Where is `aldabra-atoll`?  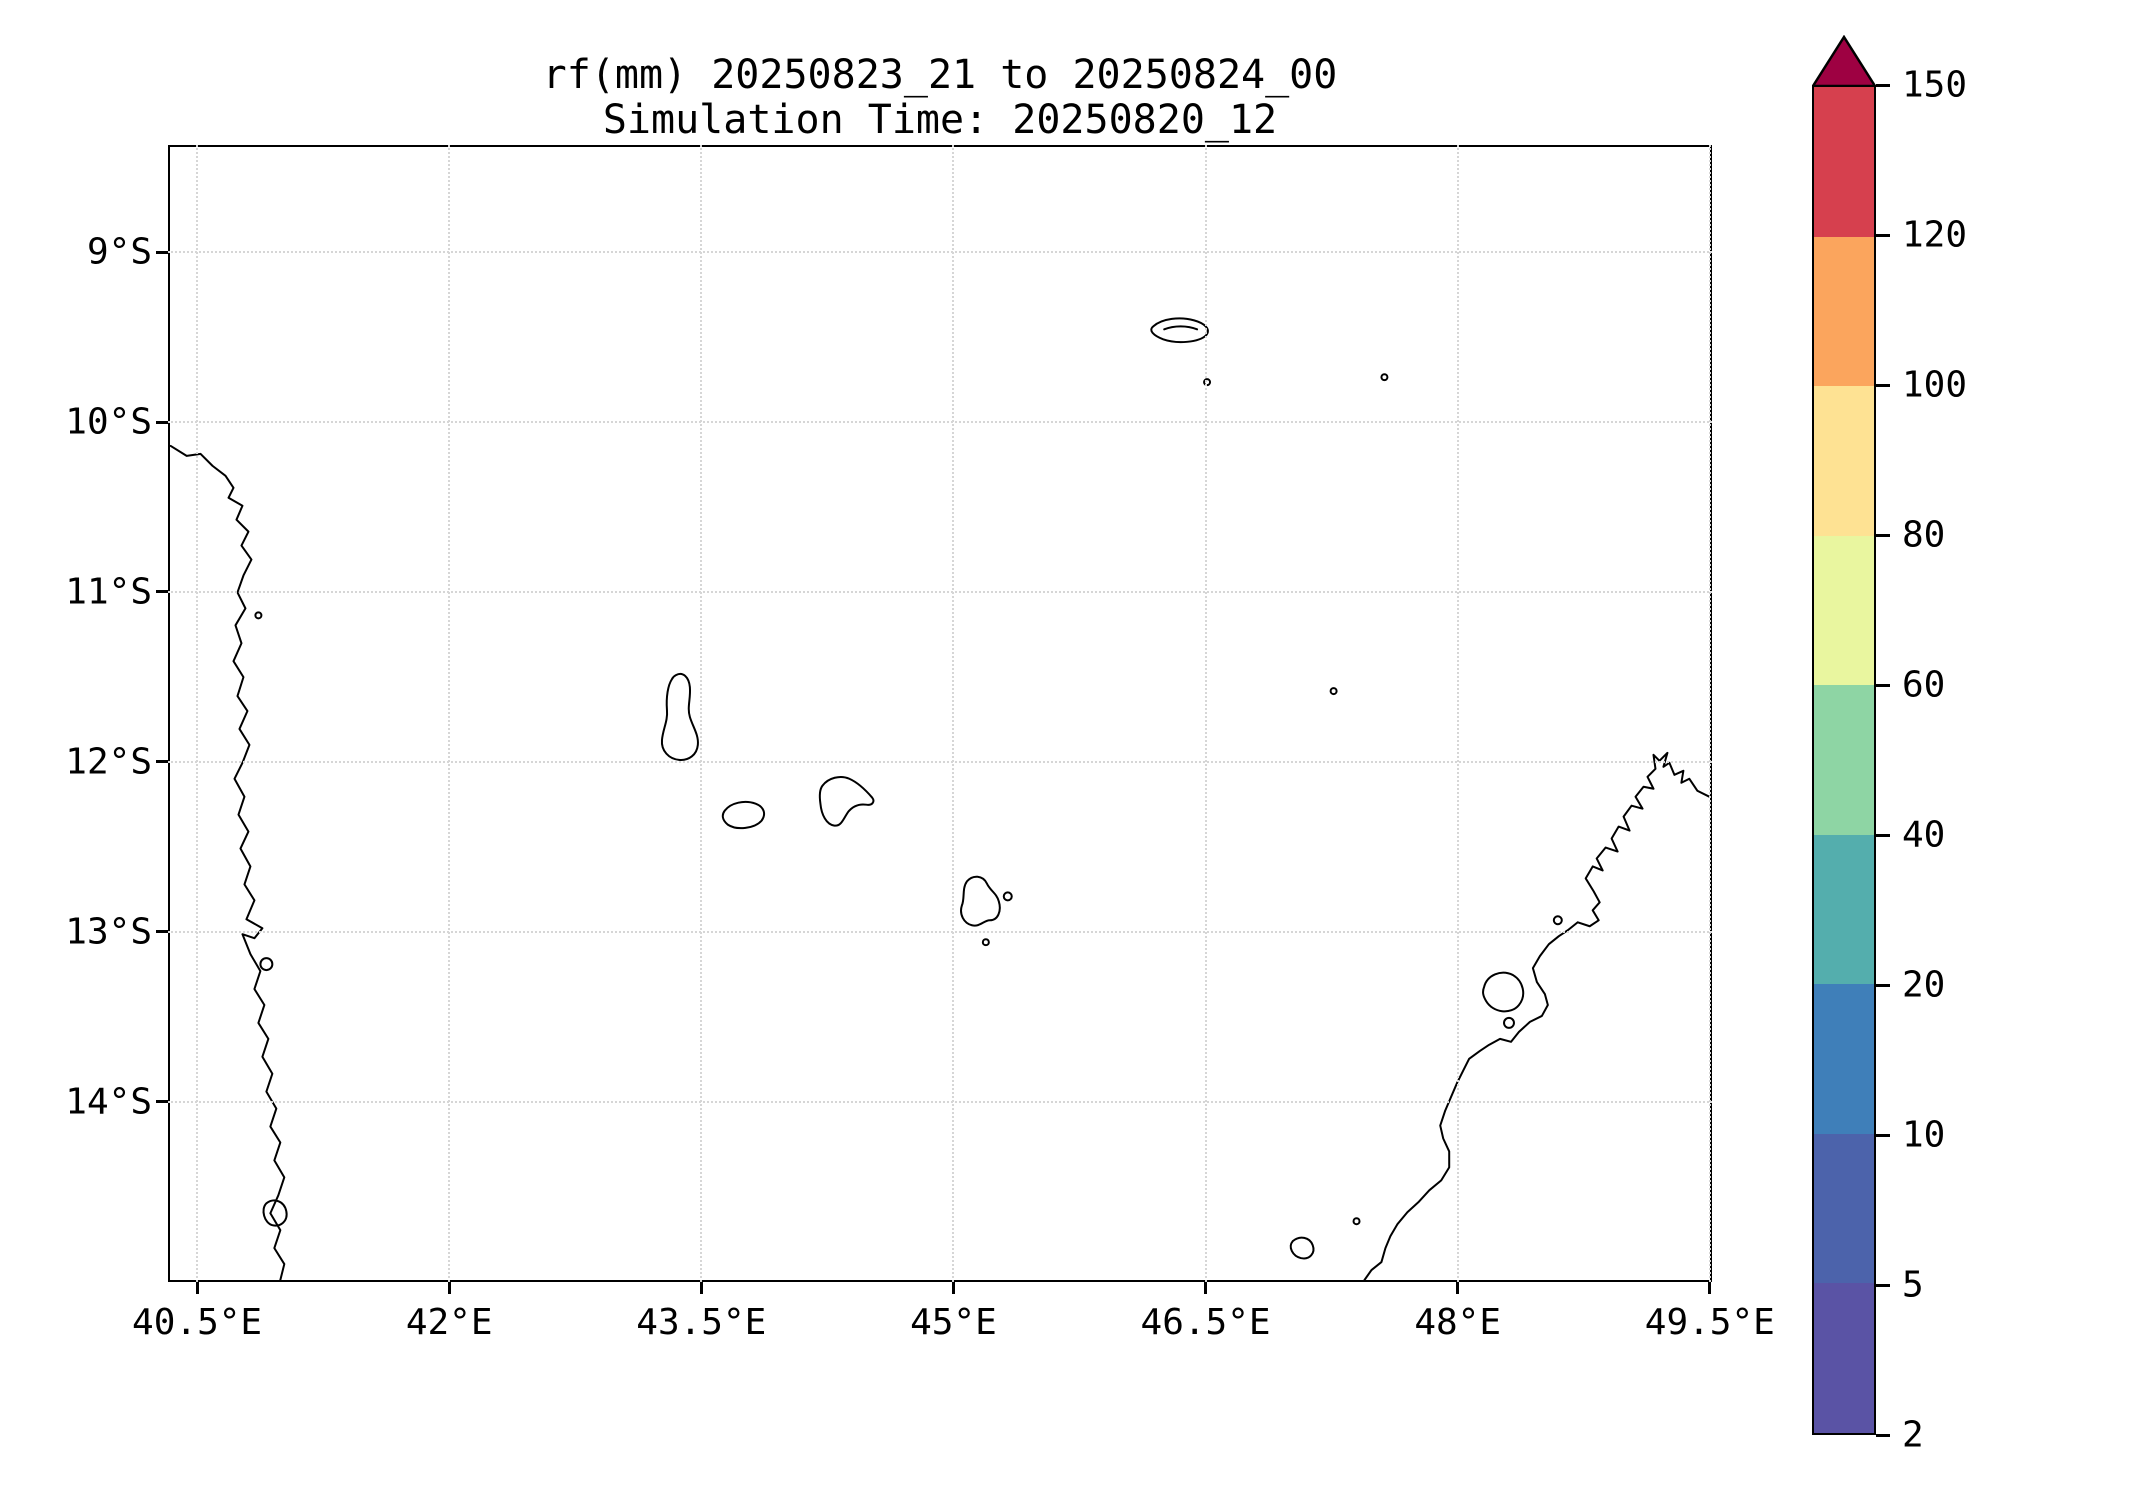 aldabra-atoll is located at coordinates (1179, 330).